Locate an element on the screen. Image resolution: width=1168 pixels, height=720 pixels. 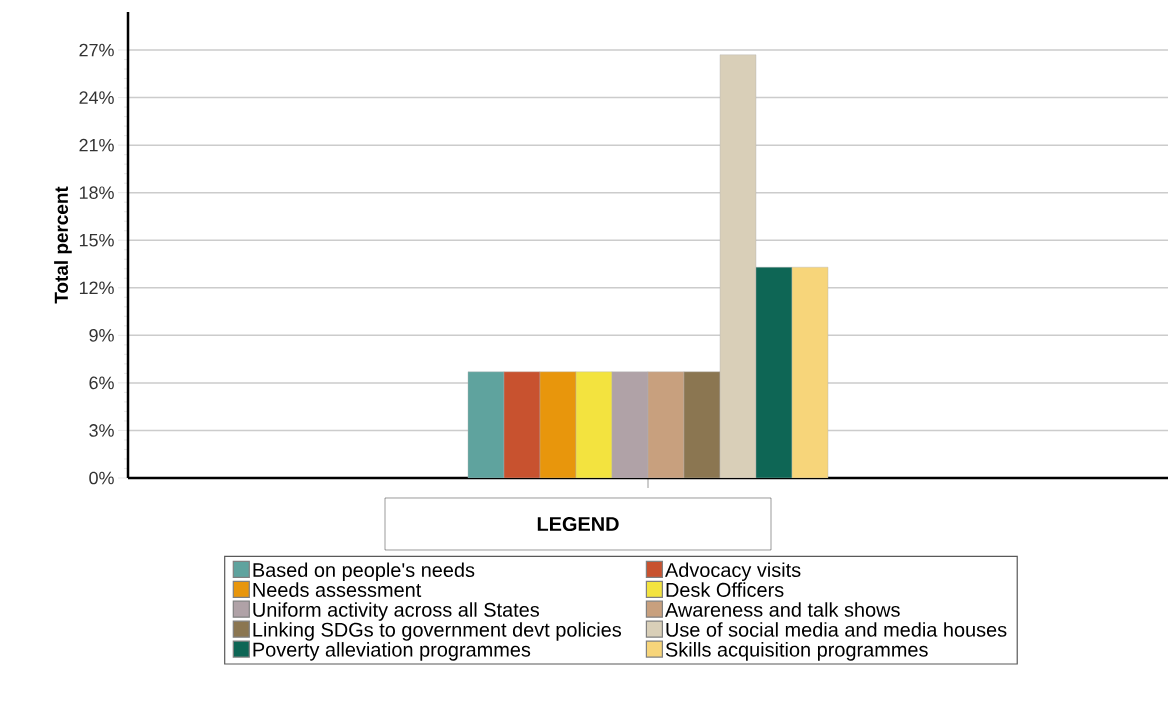
legend-label: Desk Officers is located at coordinates (725, 589).